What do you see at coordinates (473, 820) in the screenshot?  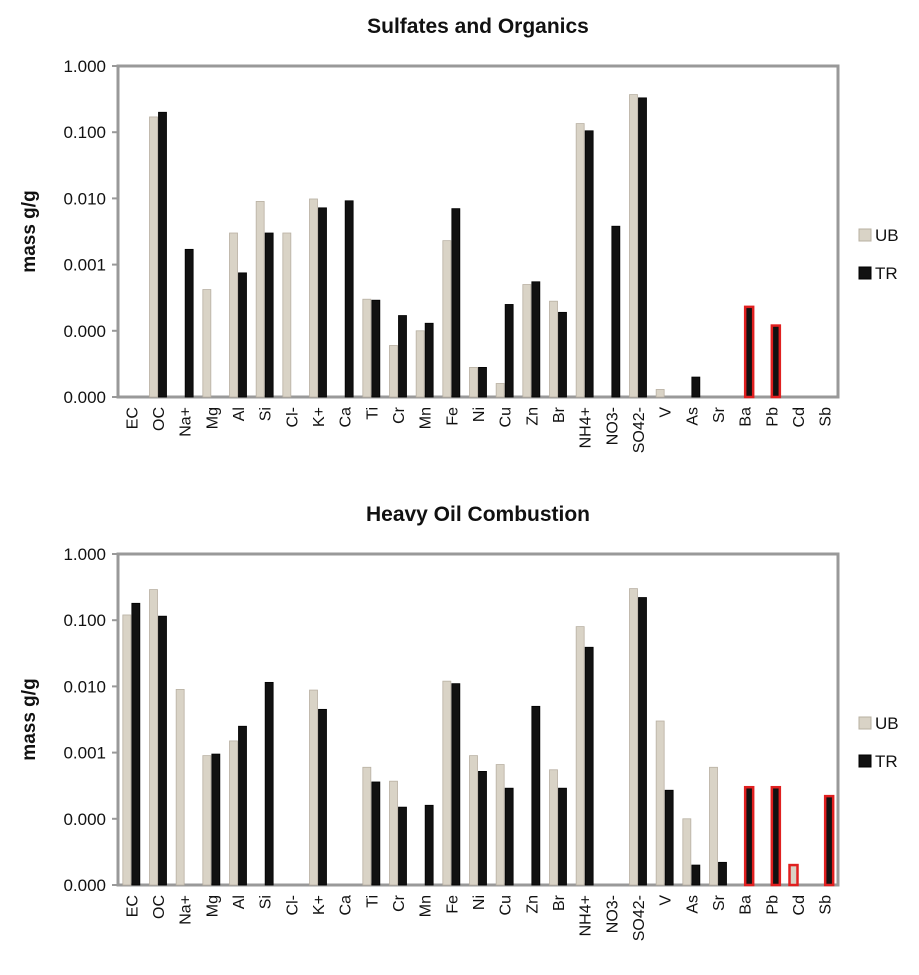 I see `bar-ub-ni` at bounding box center [473, 820].